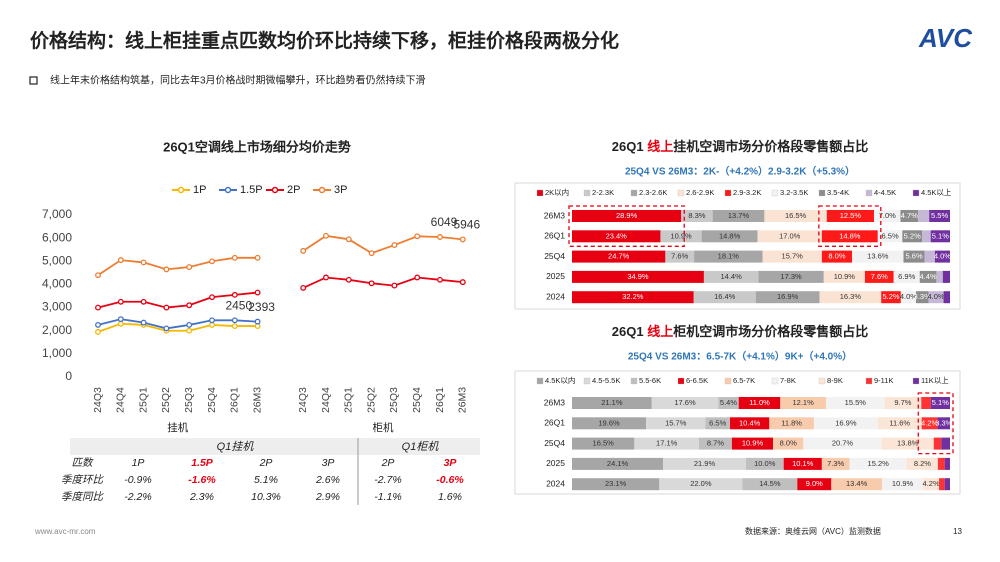 This screenshot has height=562, width=1000. I want to click on data-label: 5.1%, so click(940, 402).